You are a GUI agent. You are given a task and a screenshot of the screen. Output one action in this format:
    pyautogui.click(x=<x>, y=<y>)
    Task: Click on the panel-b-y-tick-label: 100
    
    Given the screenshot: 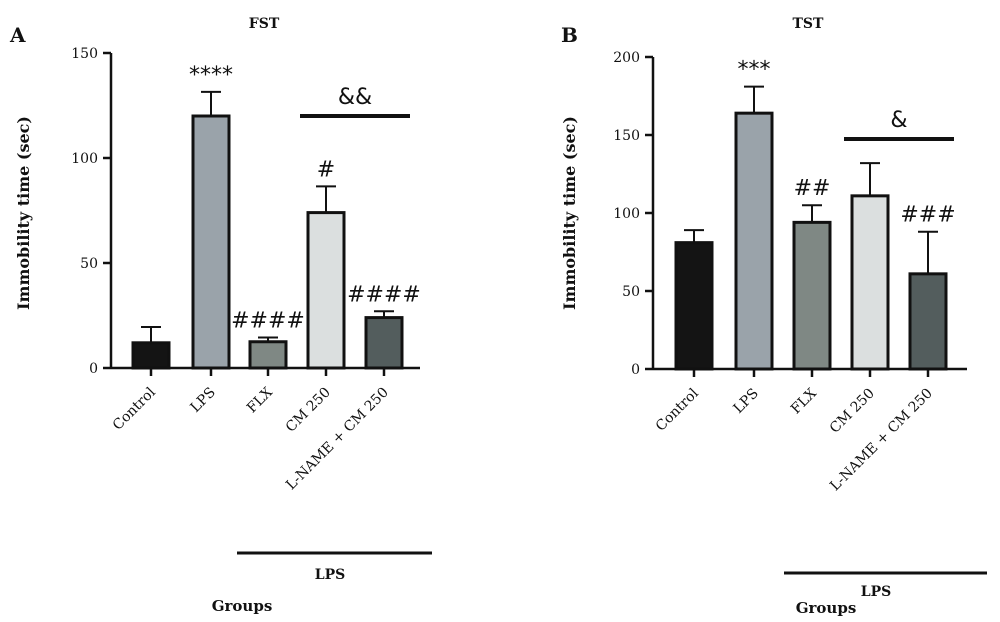 What is the action you would take?
    pyautogui.click(x=626, y=214)
    